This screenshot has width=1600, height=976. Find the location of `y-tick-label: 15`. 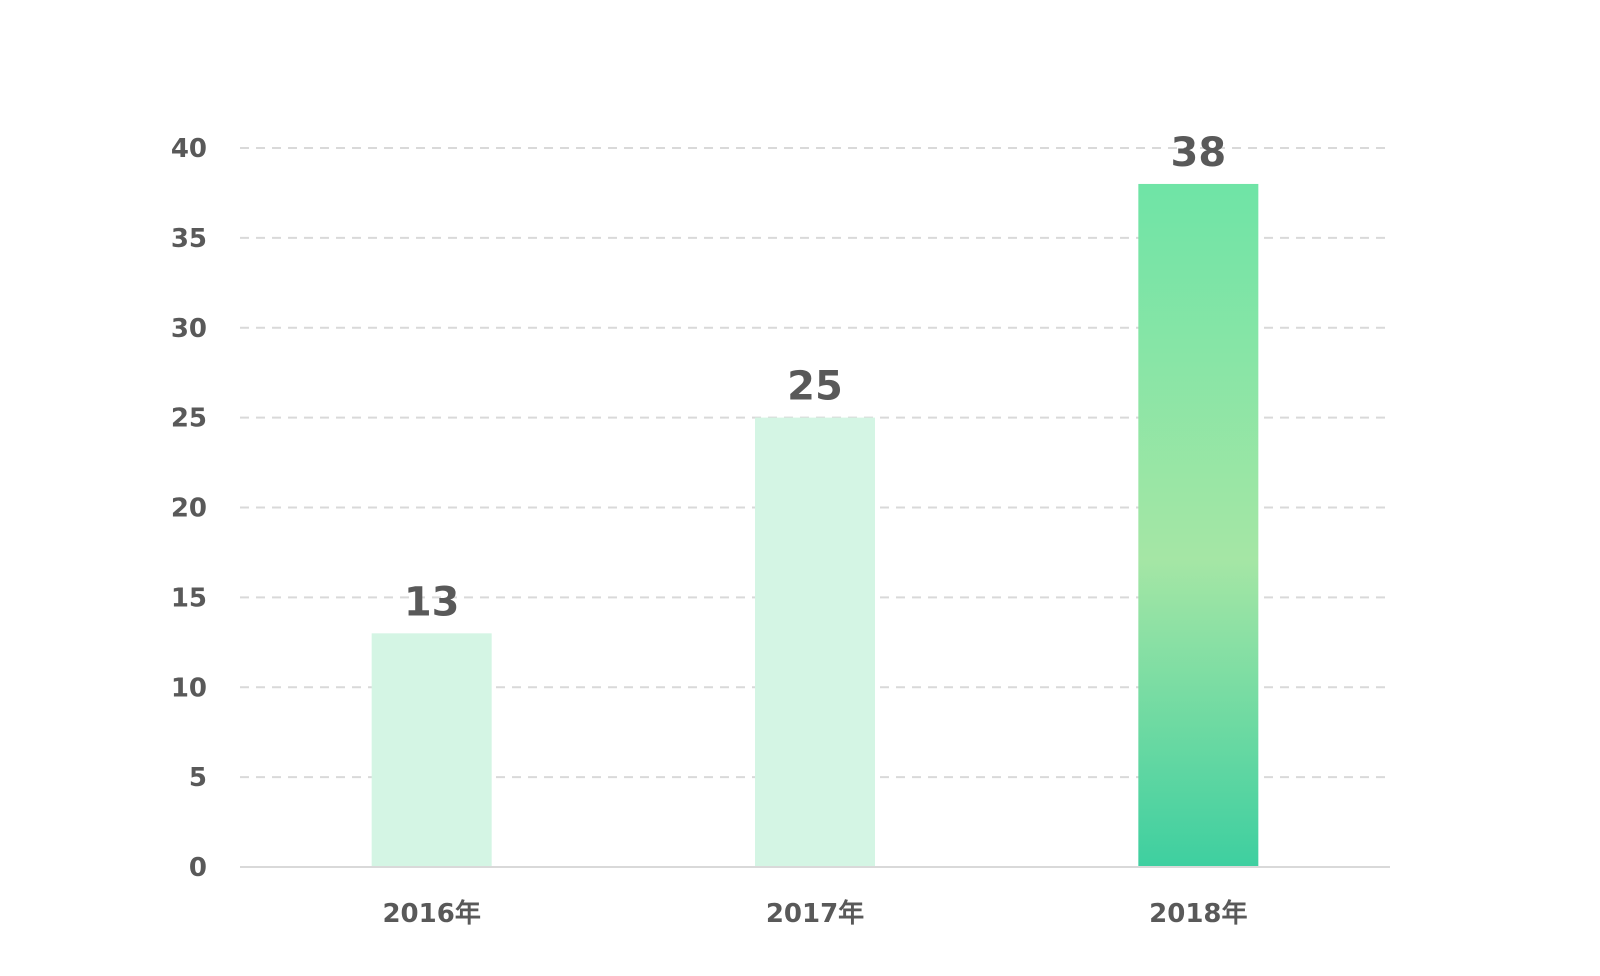

y-tick-label: 15 is located at coordinates (189, 598).